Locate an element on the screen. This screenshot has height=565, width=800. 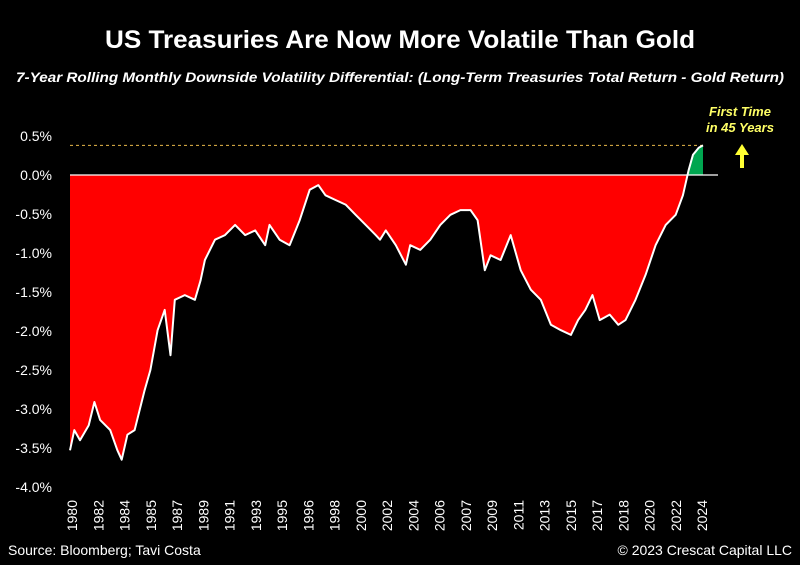
x-tick-label: 2018 is located at coordinates (623, 515).